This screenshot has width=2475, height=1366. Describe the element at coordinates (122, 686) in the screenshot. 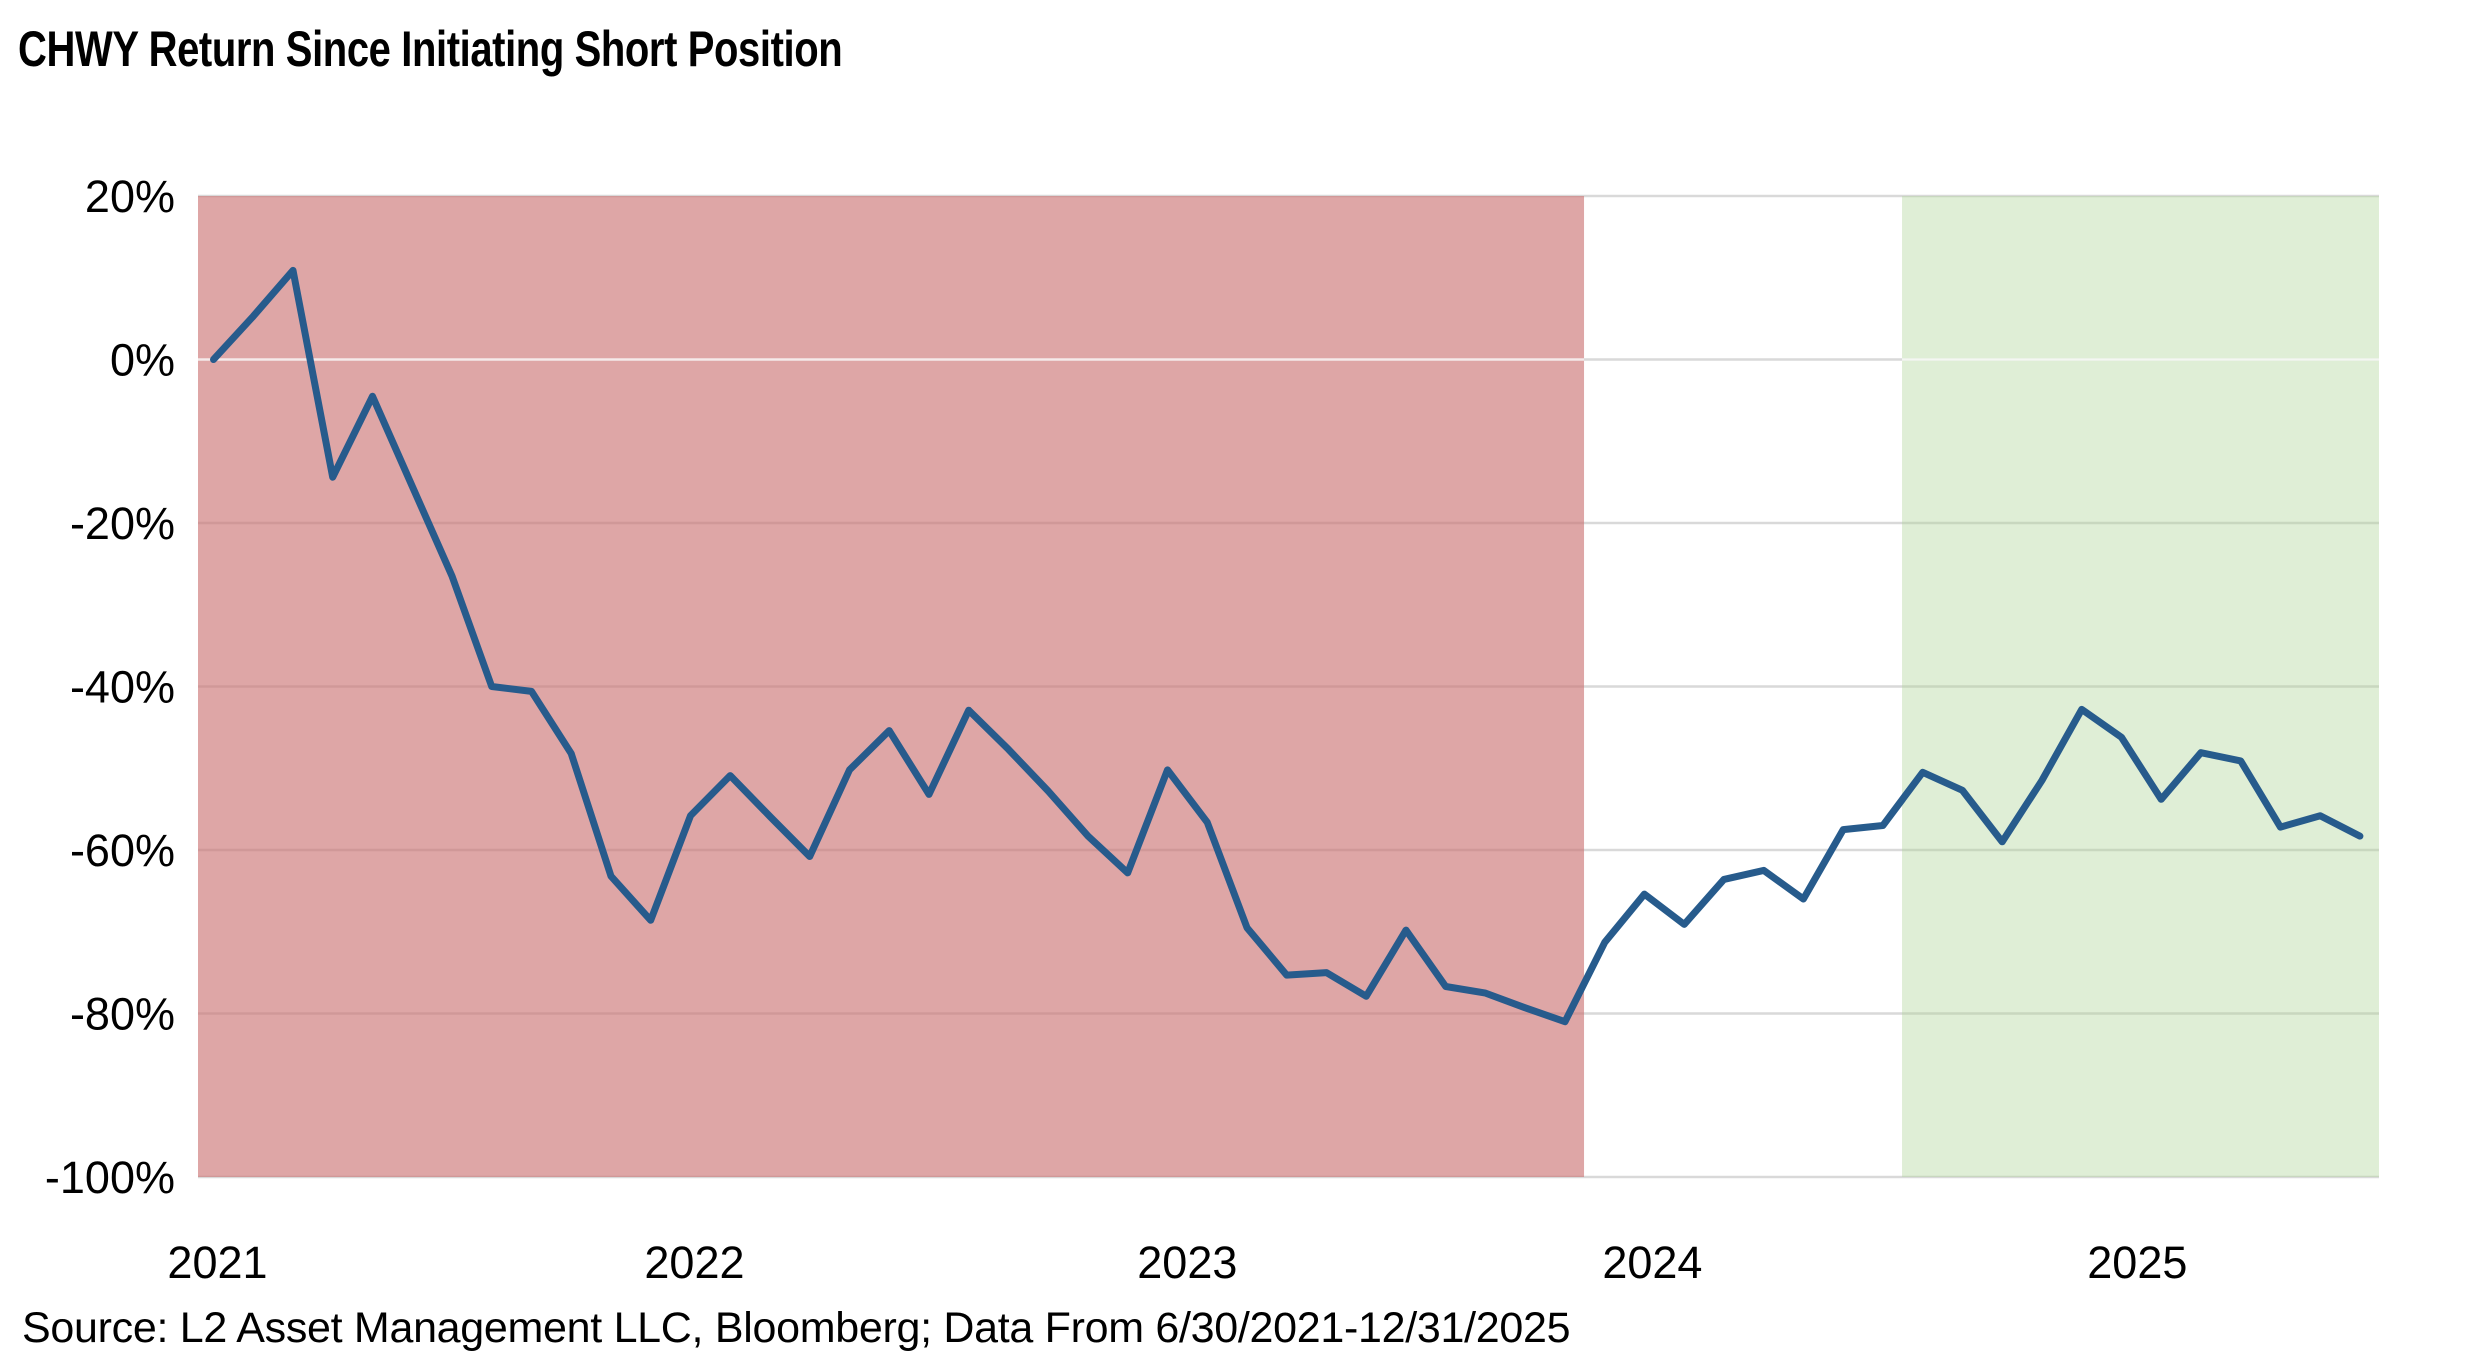

I see `y-tick-label--40%: -40%` at that location.